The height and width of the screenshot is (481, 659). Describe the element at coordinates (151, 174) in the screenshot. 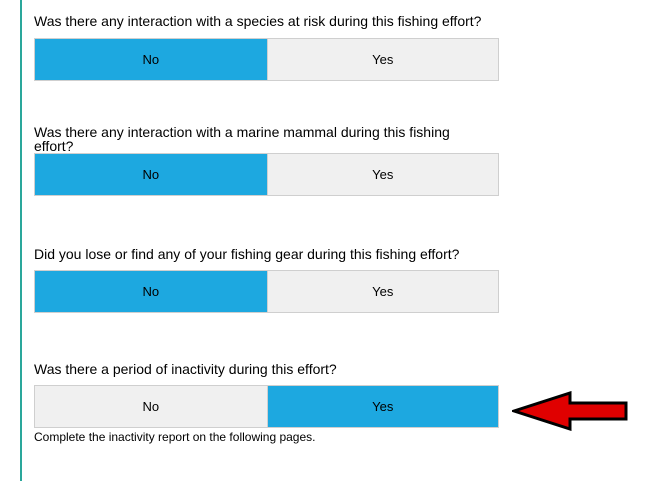

I see `marine-mammal-no-button: No` at that location.